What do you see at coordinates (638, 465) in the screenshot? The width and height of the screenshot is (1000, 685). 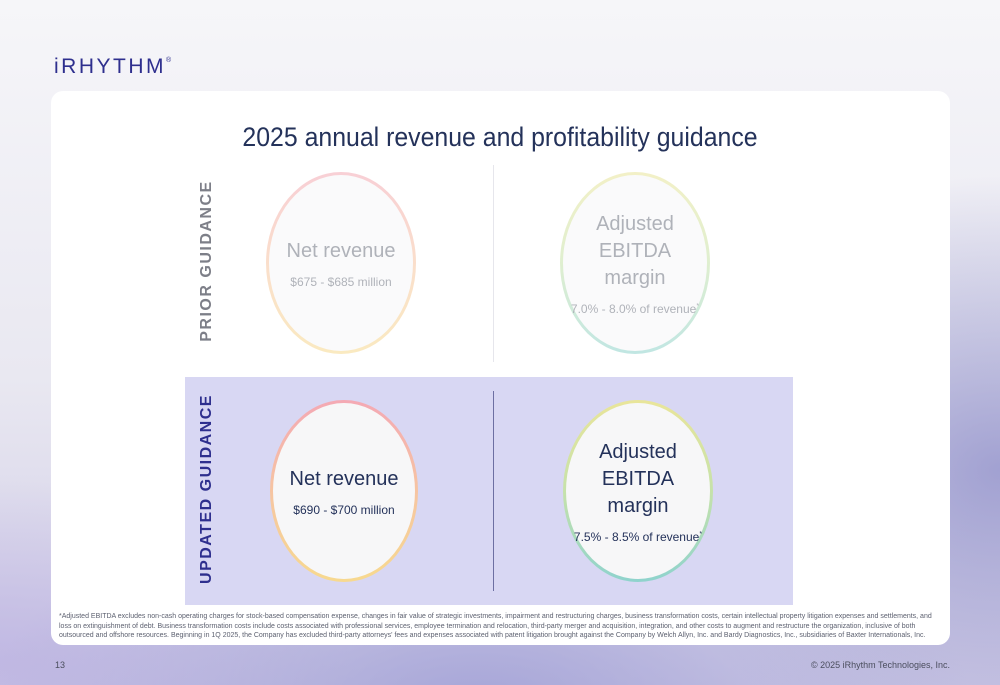 I see `updated-ebitda-title-line1: Adjusted EBITDA` at bounding box center [638, 465].